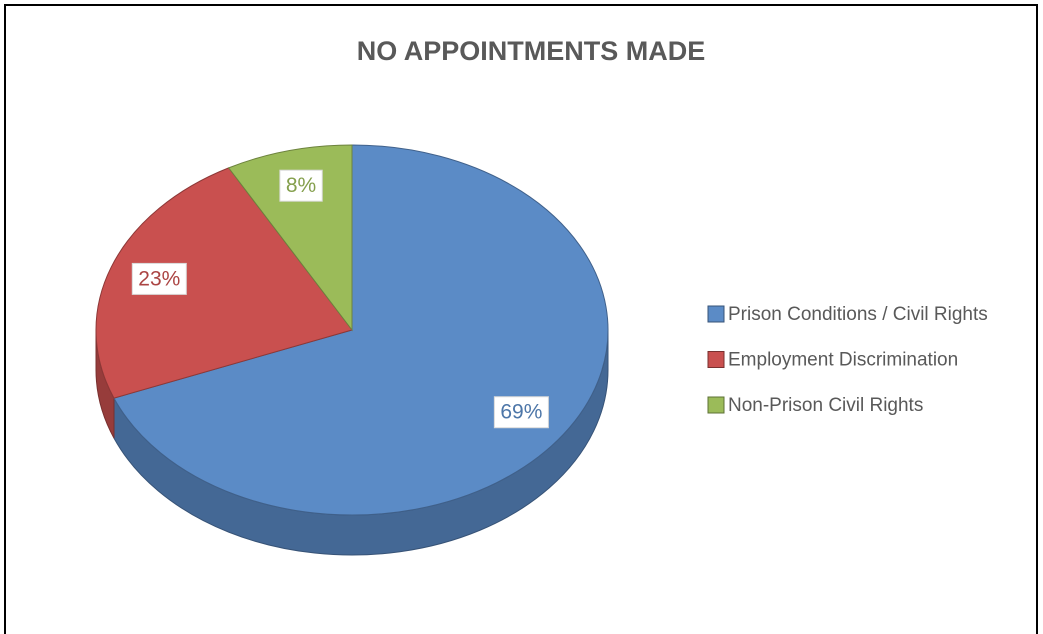 The height and width of the screenshot is (634, 1043). I want to click on chart-title: NO APPOINTMENTS MADE, so click(531, 51).